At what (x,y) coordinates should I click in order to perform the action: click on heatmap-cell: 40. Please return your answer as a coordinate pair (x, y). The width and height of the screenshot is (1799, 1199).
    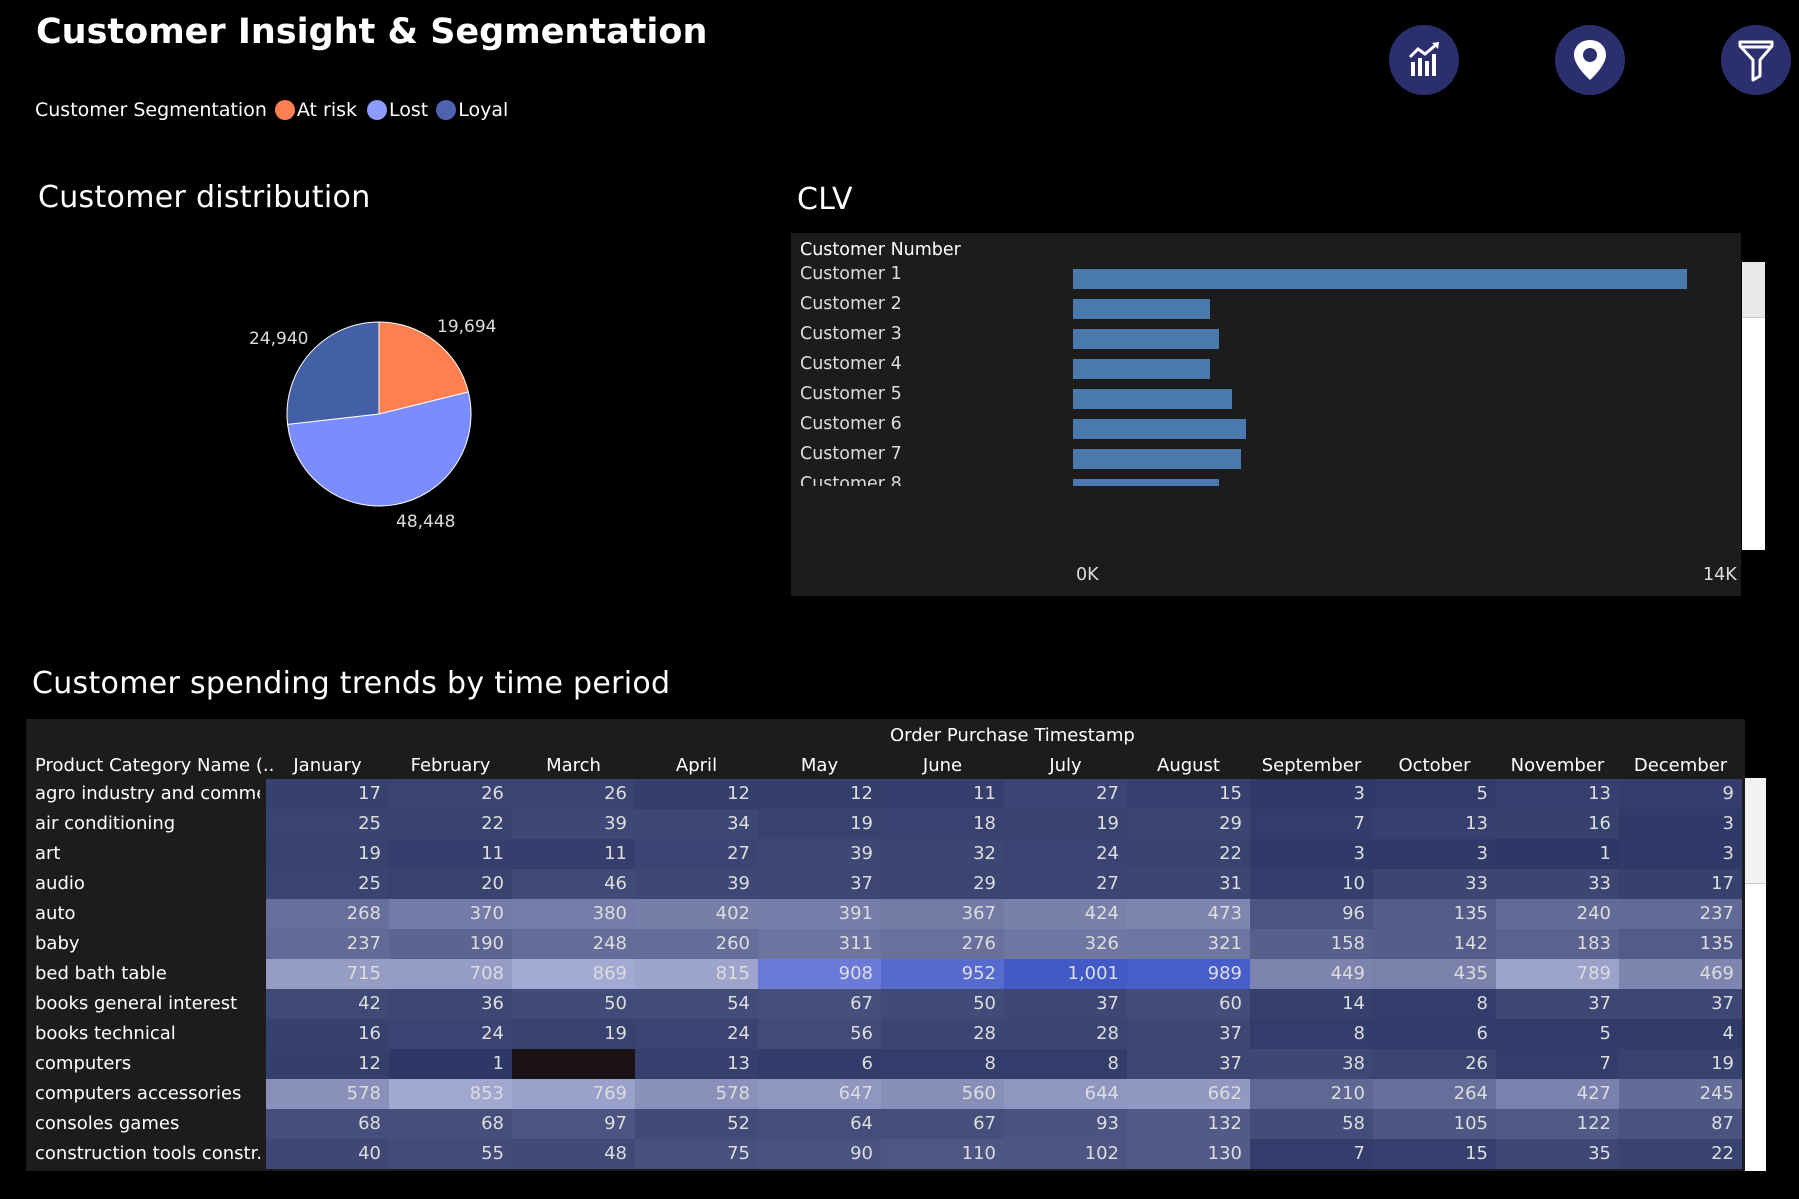
    Looking at the image, I should click on (327, 1154).